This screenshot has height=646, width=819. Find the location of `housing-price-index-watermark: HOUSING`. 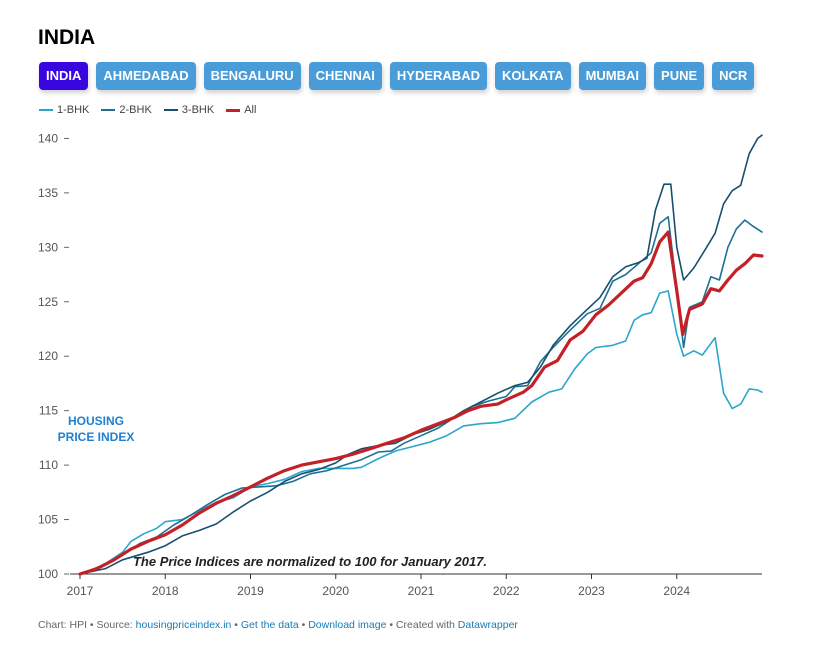

housing-price-index-watermark: HOUSING is located at coordinates (96, 421).